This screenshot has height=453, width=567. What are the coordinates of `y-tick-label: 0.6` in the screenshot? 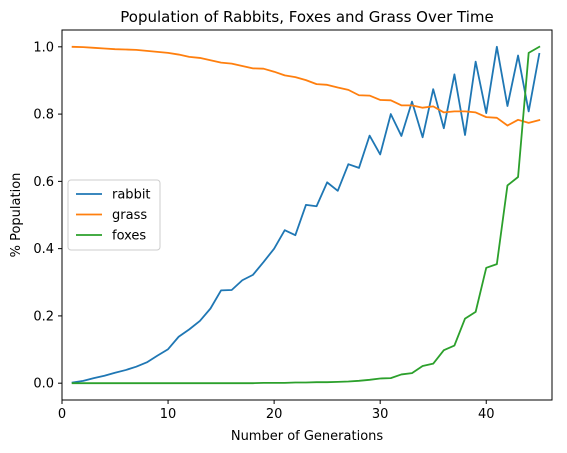 It's located at (43, 182).